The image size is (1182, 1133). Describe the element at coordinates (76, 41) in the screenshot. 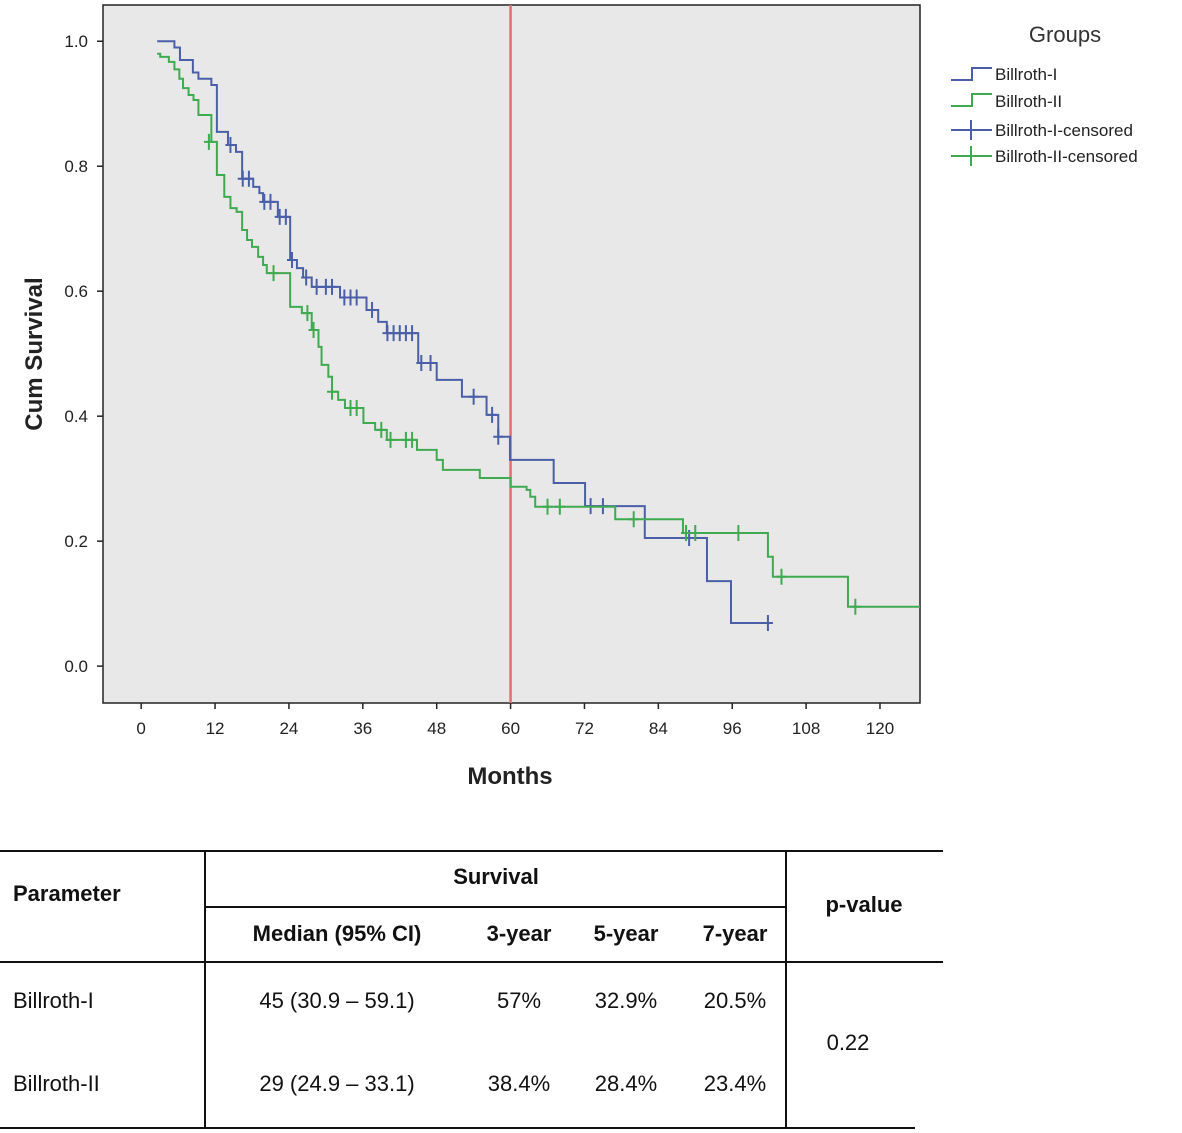

I see `y-tick-label: 1.0` at that location.